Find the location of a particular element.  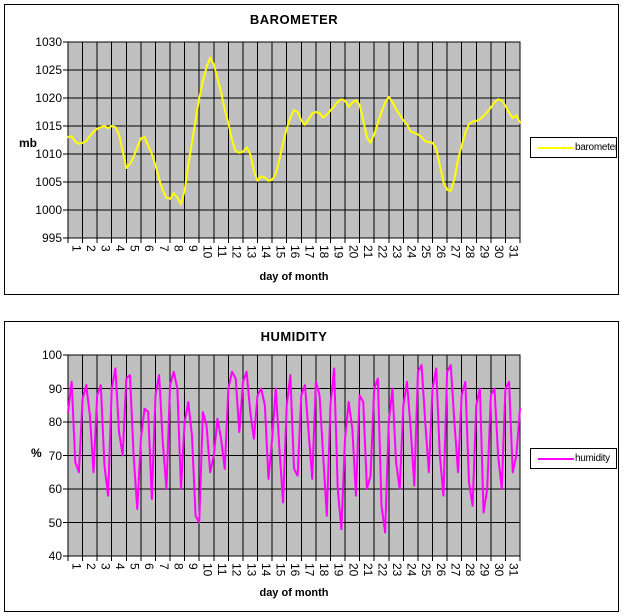

y-axis-tick-label: 995 is located at coordinates (51, 238).